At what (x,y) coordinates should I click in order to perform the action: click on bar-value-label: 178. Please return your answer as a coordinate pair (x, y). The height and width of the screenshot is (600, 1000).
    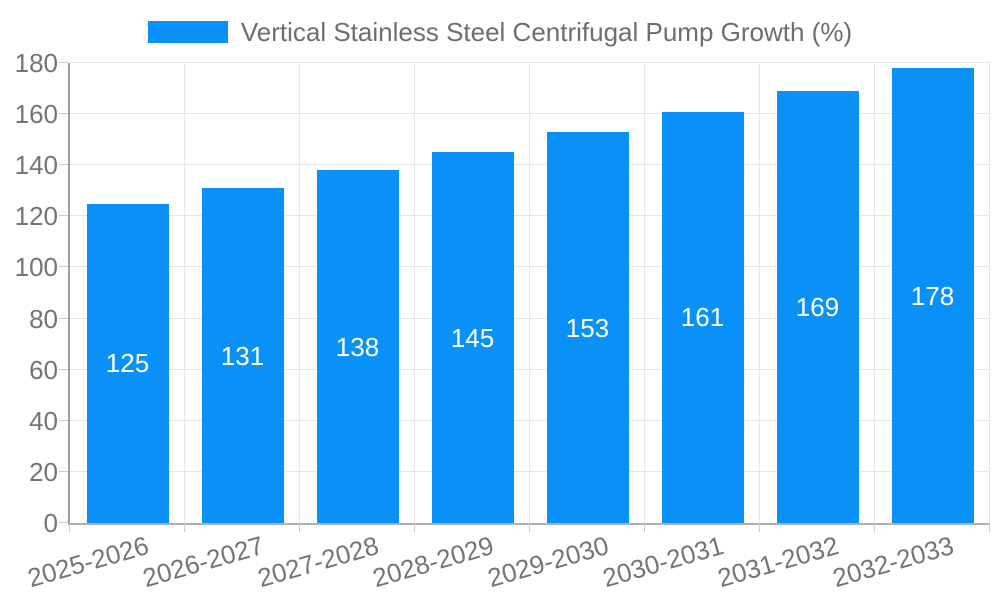
    Looking at the image, I should click on (932, 295).